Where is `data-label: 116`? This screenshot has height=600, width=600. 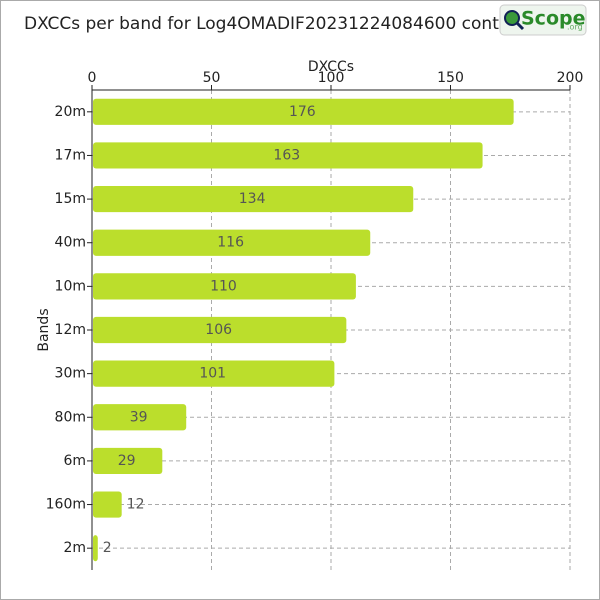
data-label: 116 is located at coordinates (230, 243).